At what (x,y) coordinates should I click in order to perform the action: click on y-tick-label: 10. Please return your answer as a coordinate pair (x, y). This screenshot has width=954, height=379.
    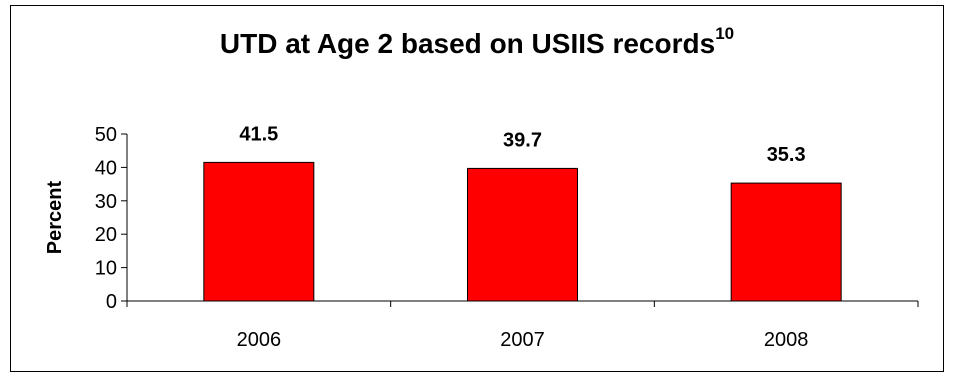
    Looking at the image, I should click on (106, 269).